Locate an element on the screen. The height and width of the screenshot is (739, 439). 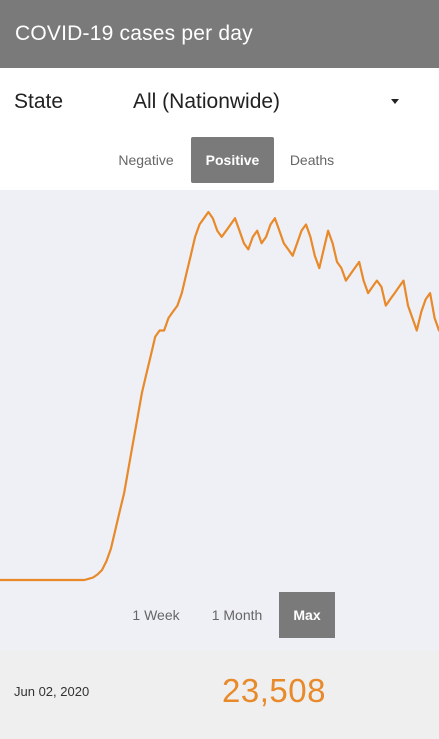
range-max-label: Max is located at coordinates (307, 615).